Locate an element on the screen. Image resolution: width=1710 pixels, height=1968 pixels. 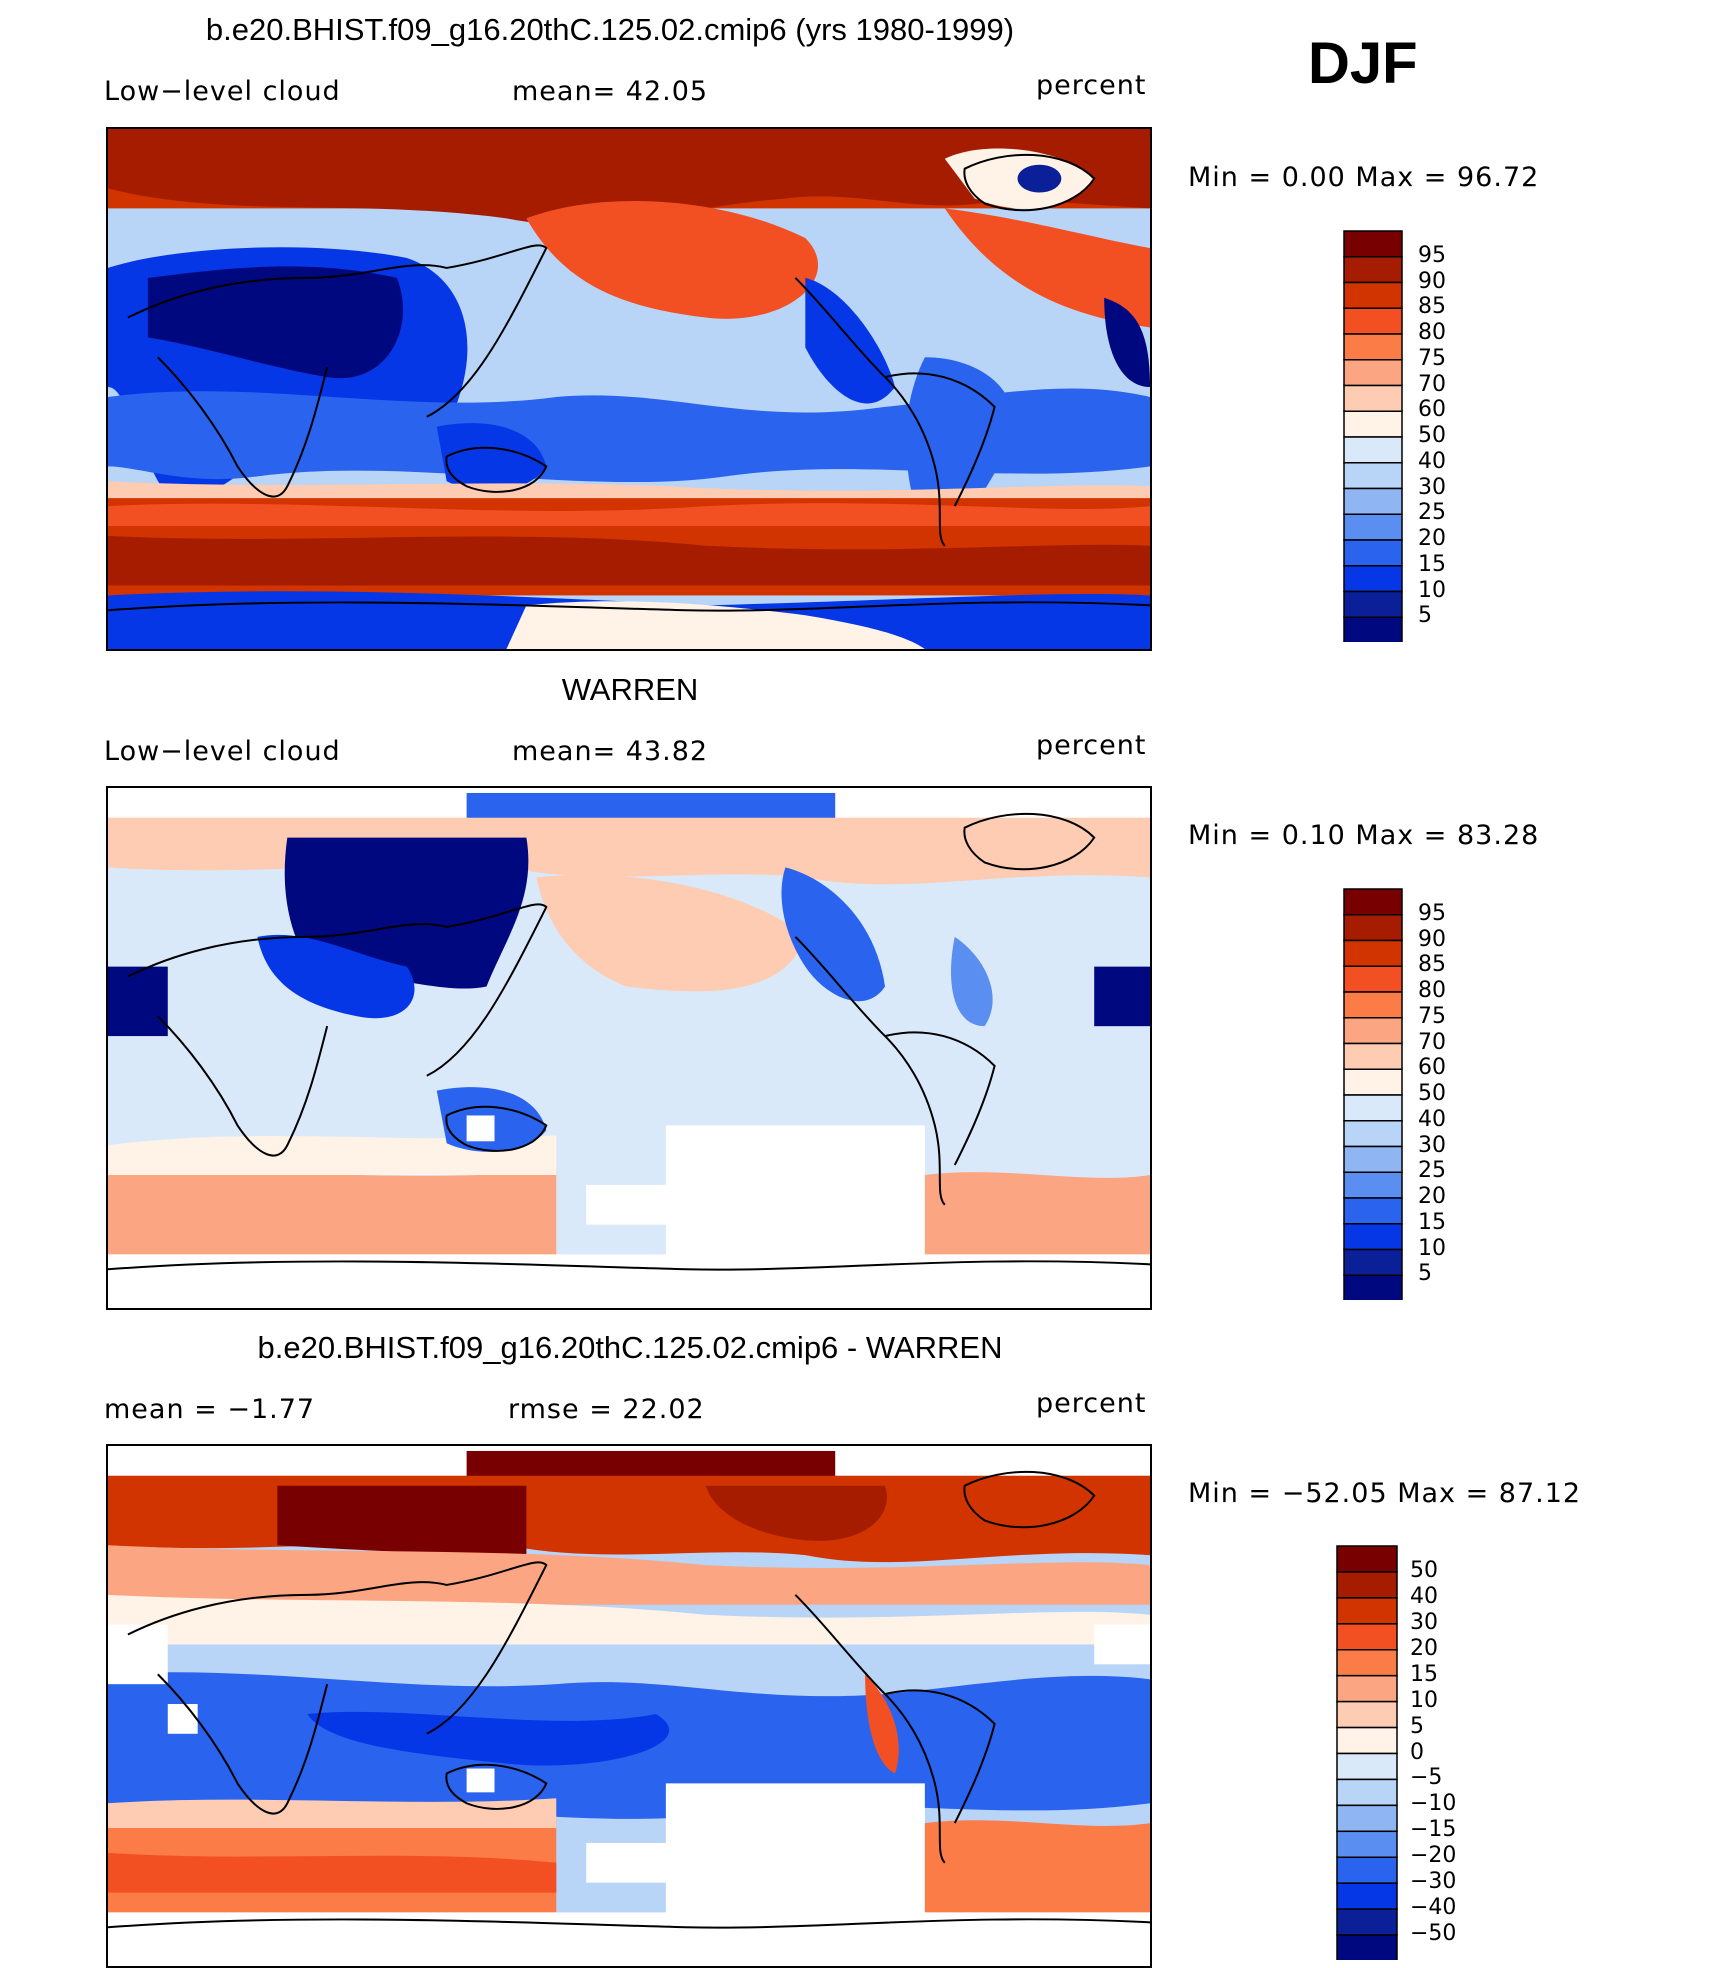
colorbar-tick-label: −30 is located at coordinates (1433, 1882).